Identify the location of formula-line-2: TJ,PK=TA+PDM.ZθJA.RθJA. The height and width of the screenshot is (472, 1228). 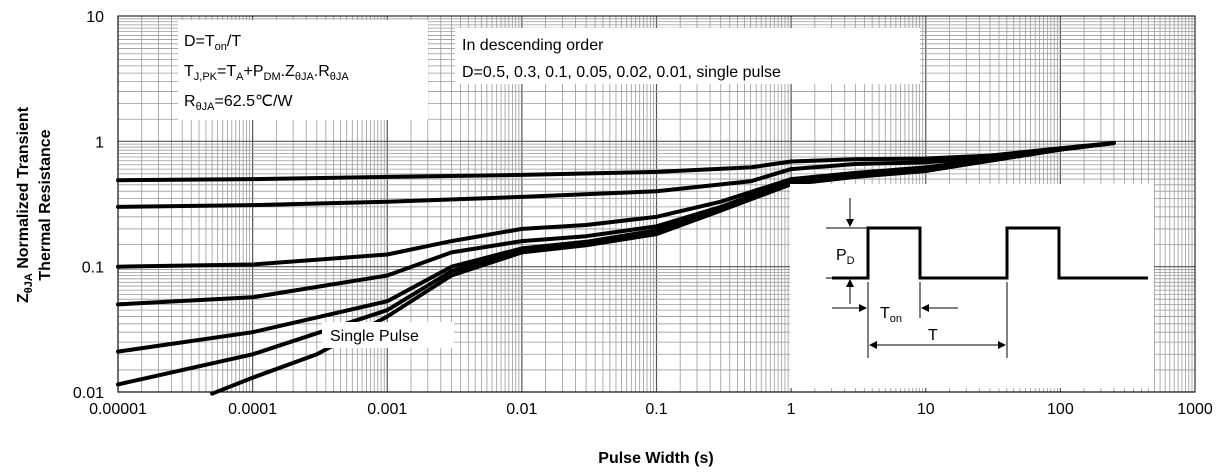
(266, 73).